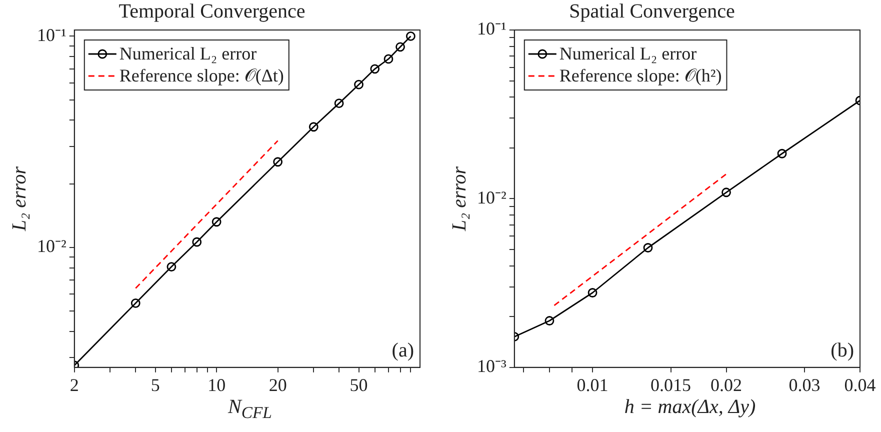 This screenshot has height=432, width=881. Describe the element at coordinates (403, 351) in the screenshot. I see `annotation: (a)` at that location.